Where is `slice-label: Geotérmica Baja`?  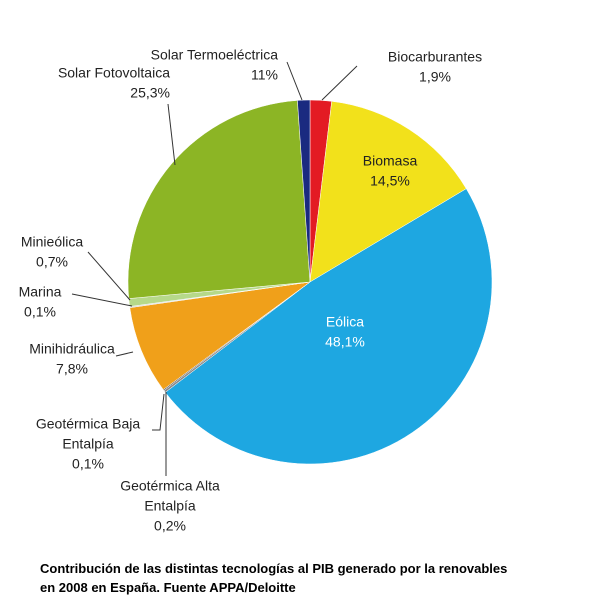 slice-label: Geotérmica Baja is located at coordinates (88, 424).